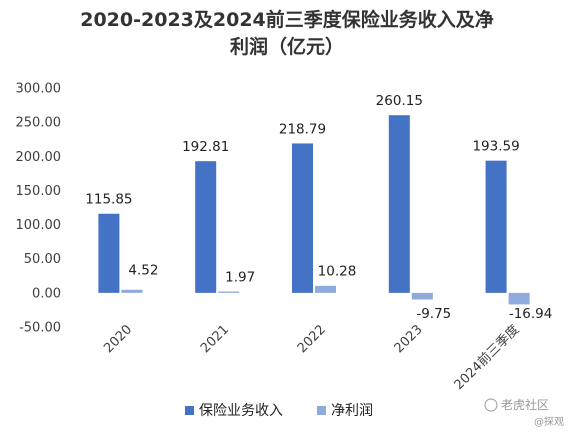  I want to click on legend-swatch-net-profit, so click(321, 410).